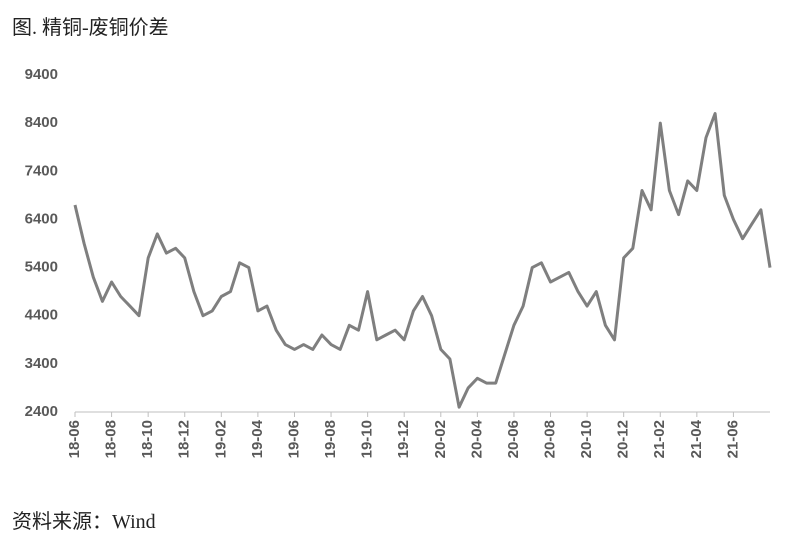 This screenshot has height=541, width=790. I want to click on x-tick-label: 19-04, so click(257, 438).